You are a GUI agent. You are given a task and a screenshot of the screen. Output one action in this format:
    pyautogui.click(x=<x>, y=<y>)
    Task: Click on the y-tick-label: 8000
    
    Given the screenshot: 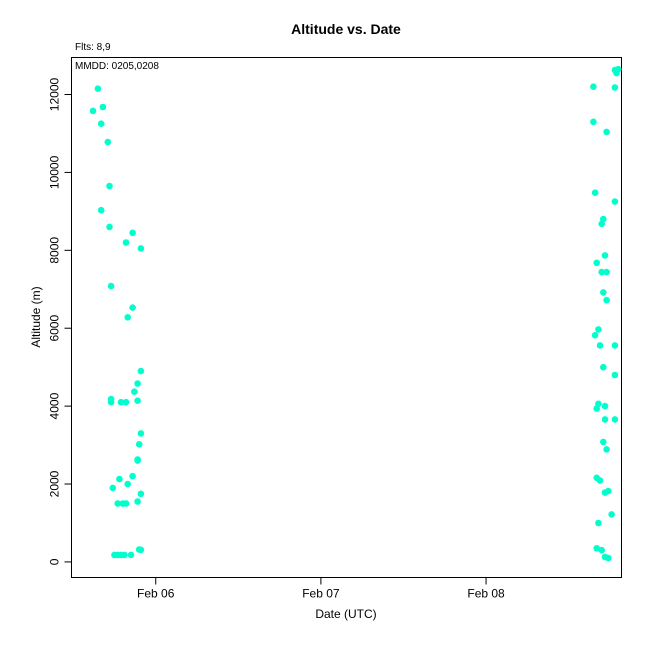 What is the action you would take?
    pyautogui.click(x=55, y=250)
    